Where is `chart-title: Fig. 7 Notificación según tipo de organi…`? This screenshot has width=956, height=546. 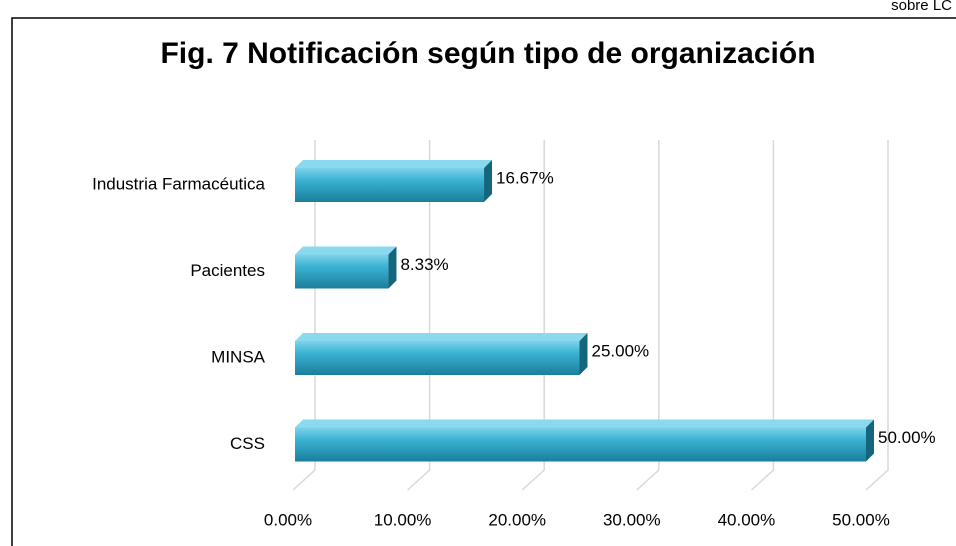 chart-title: Fig. 7 Notificación según tipo de organi… is located at coordinates (487, 53).